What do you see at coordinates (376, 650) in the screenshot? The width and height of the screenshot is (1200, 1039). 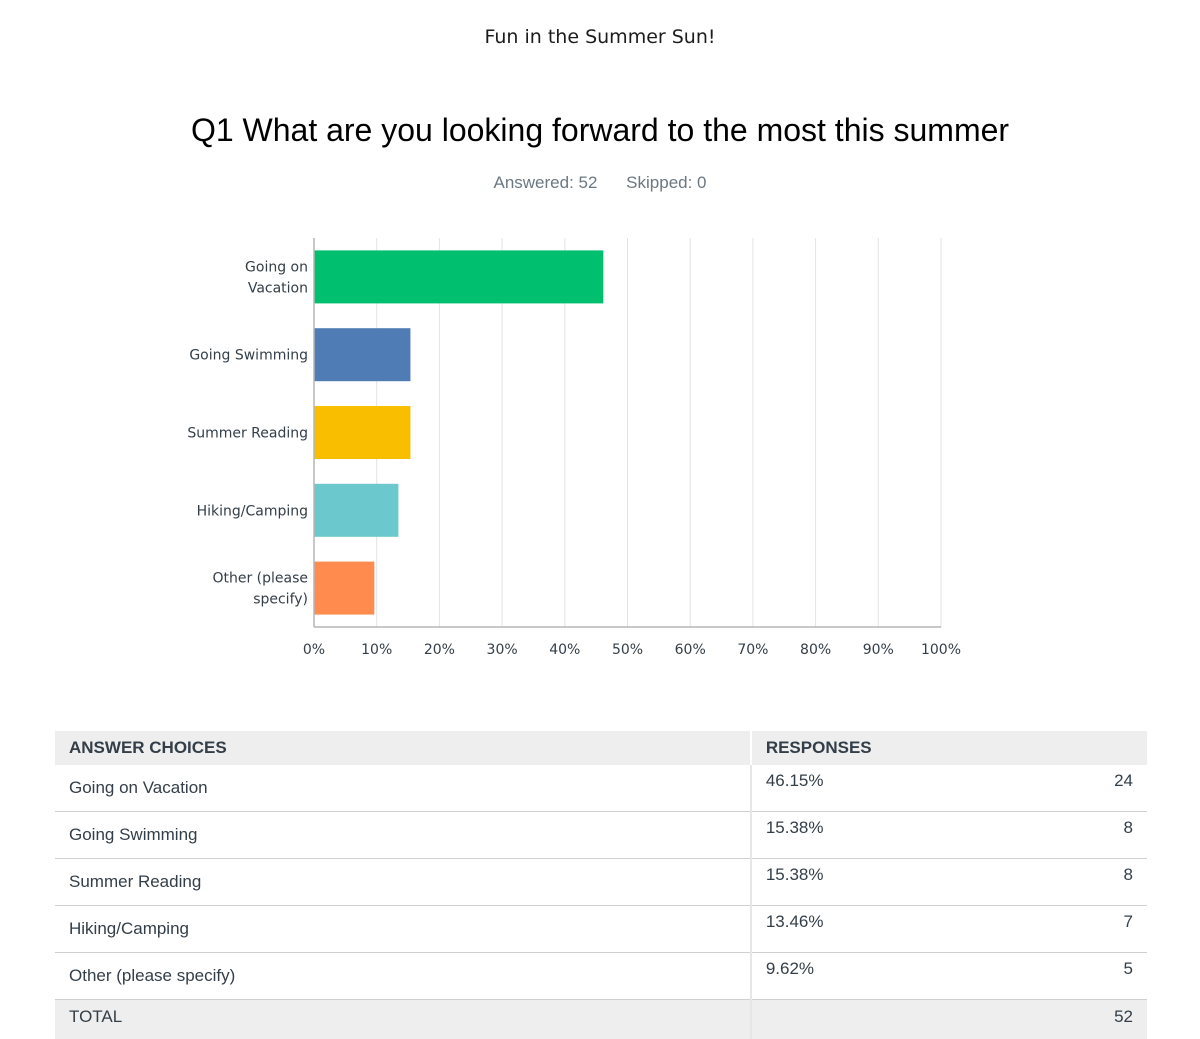 I see `x-tick-label: 10%` at bounding box center [376, 650].